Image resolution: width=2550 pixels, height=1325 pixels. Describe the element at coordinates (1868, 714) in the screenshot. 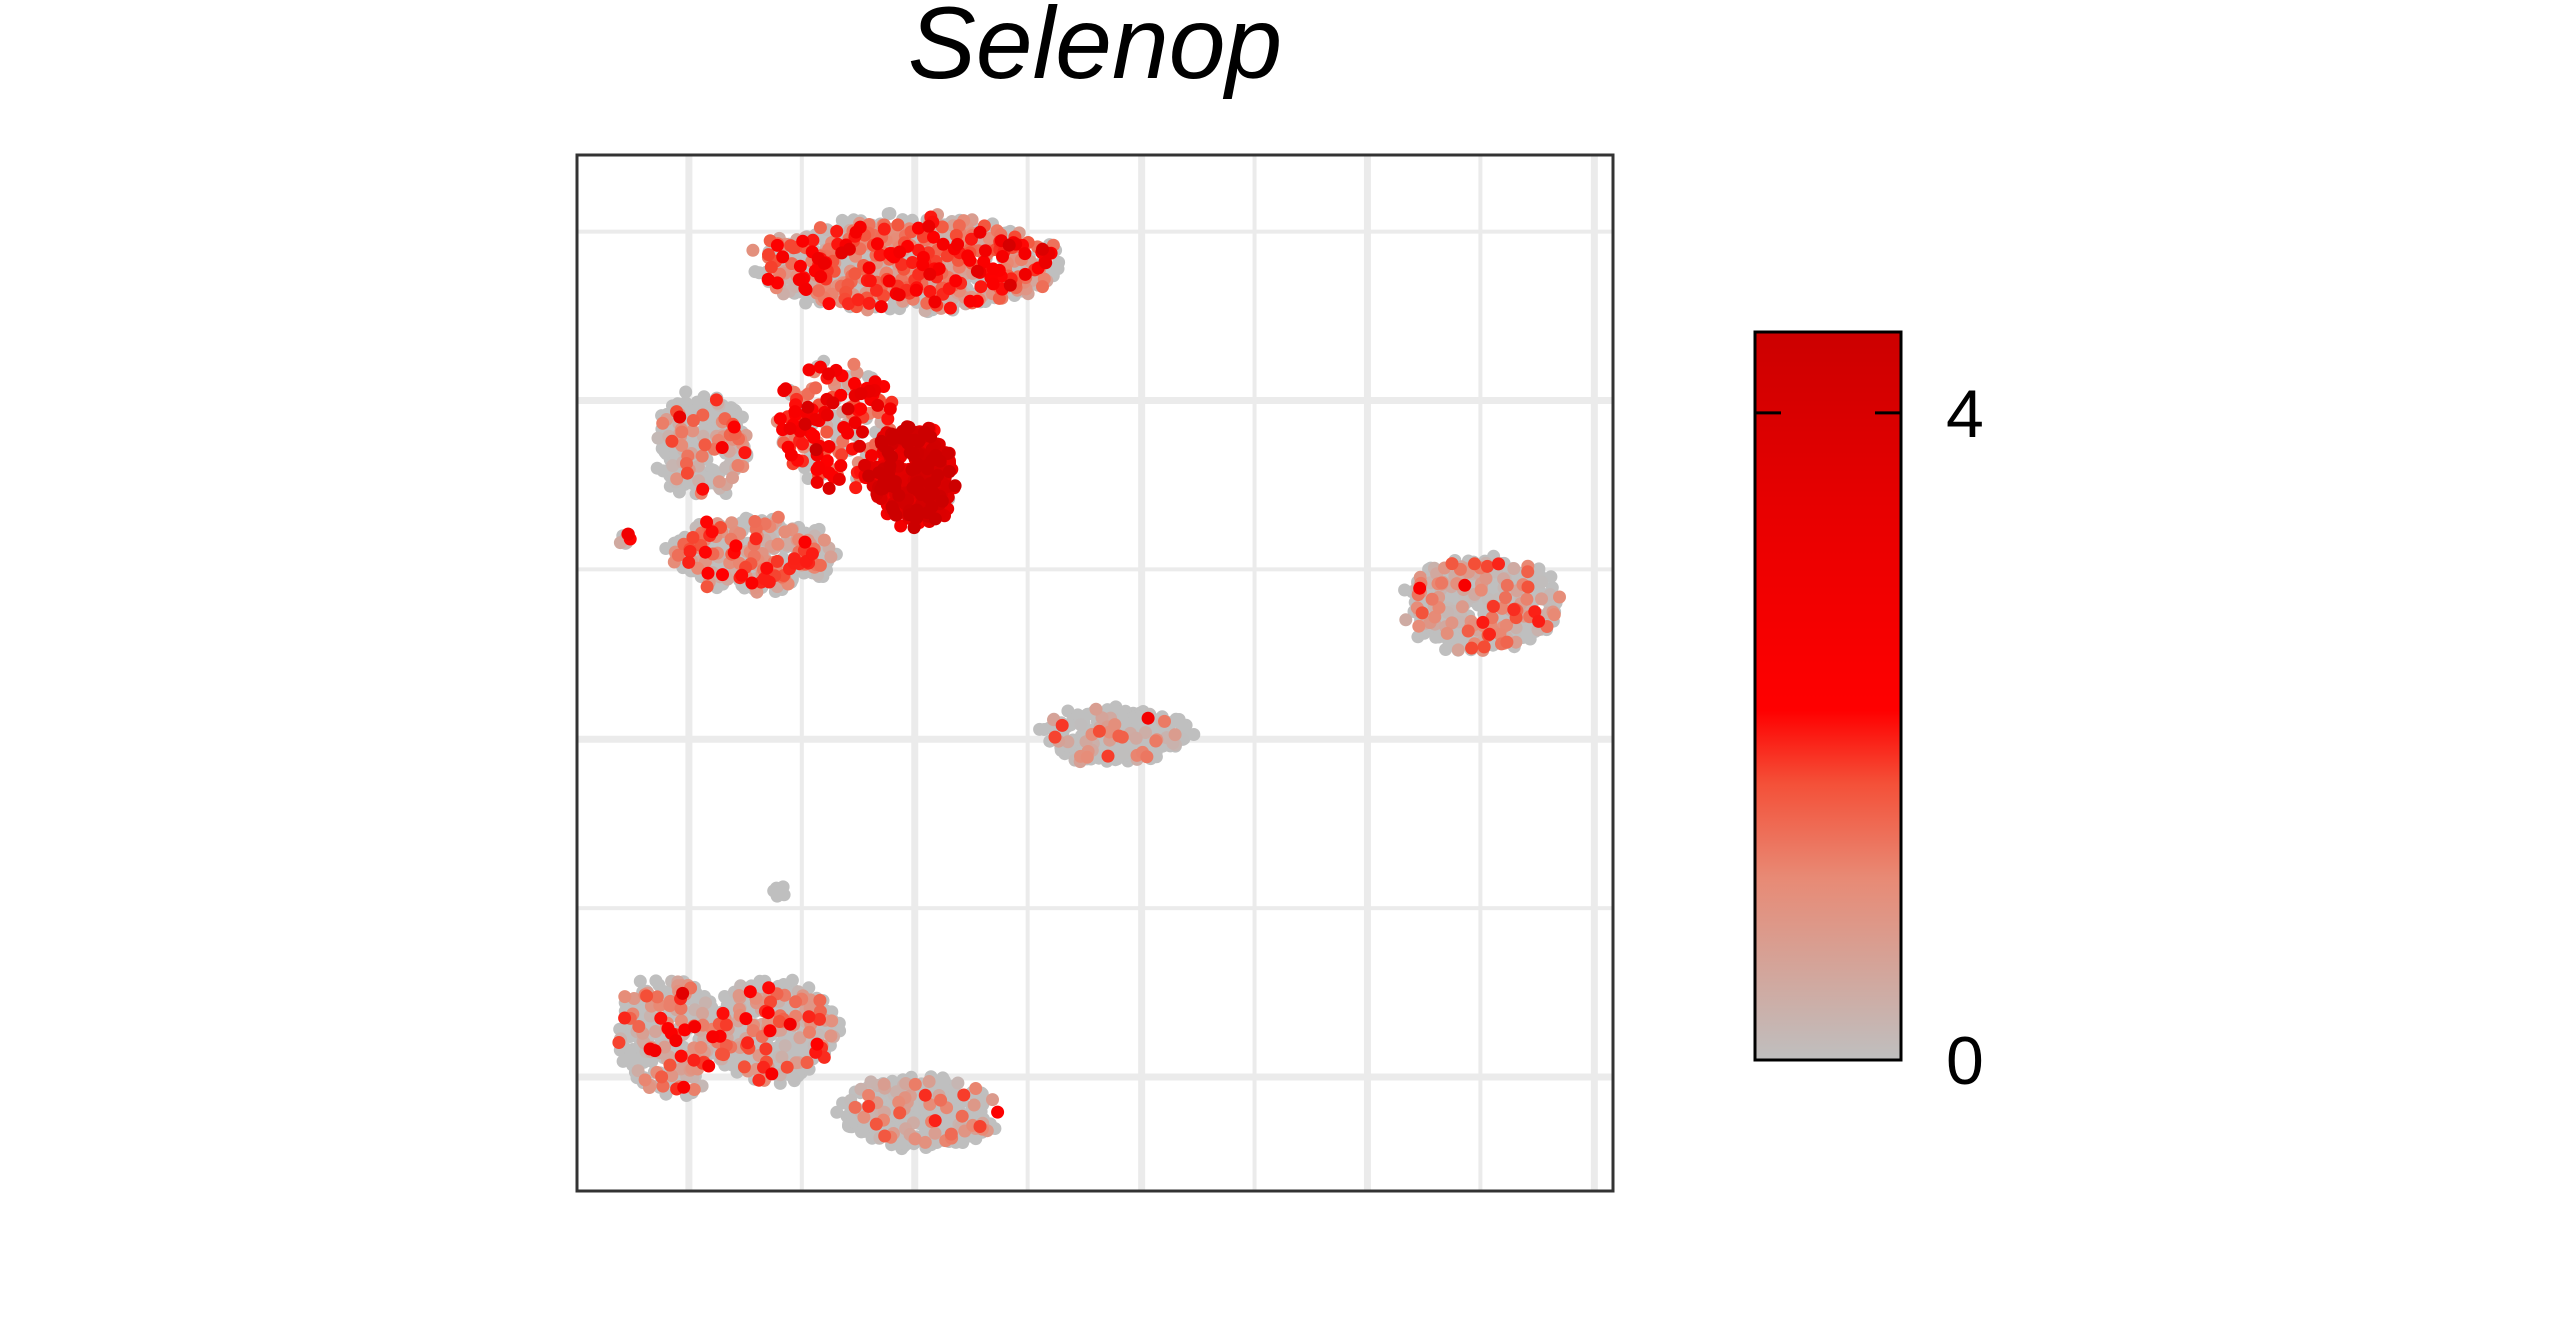

I see `color-legend: 04` at that location.